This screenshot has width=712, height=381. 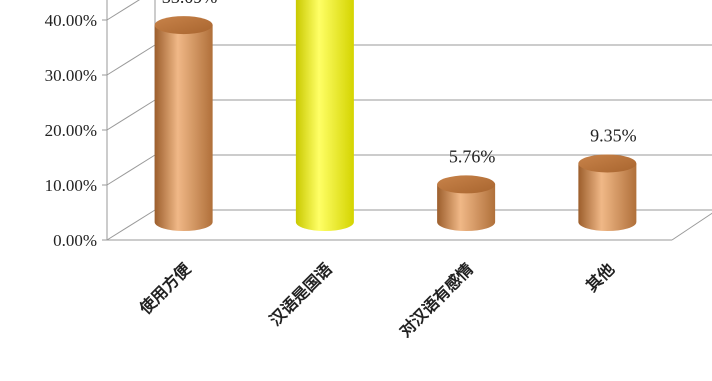 I want to click on y-tick-label: 30.00%, so click(x=71, y=75).